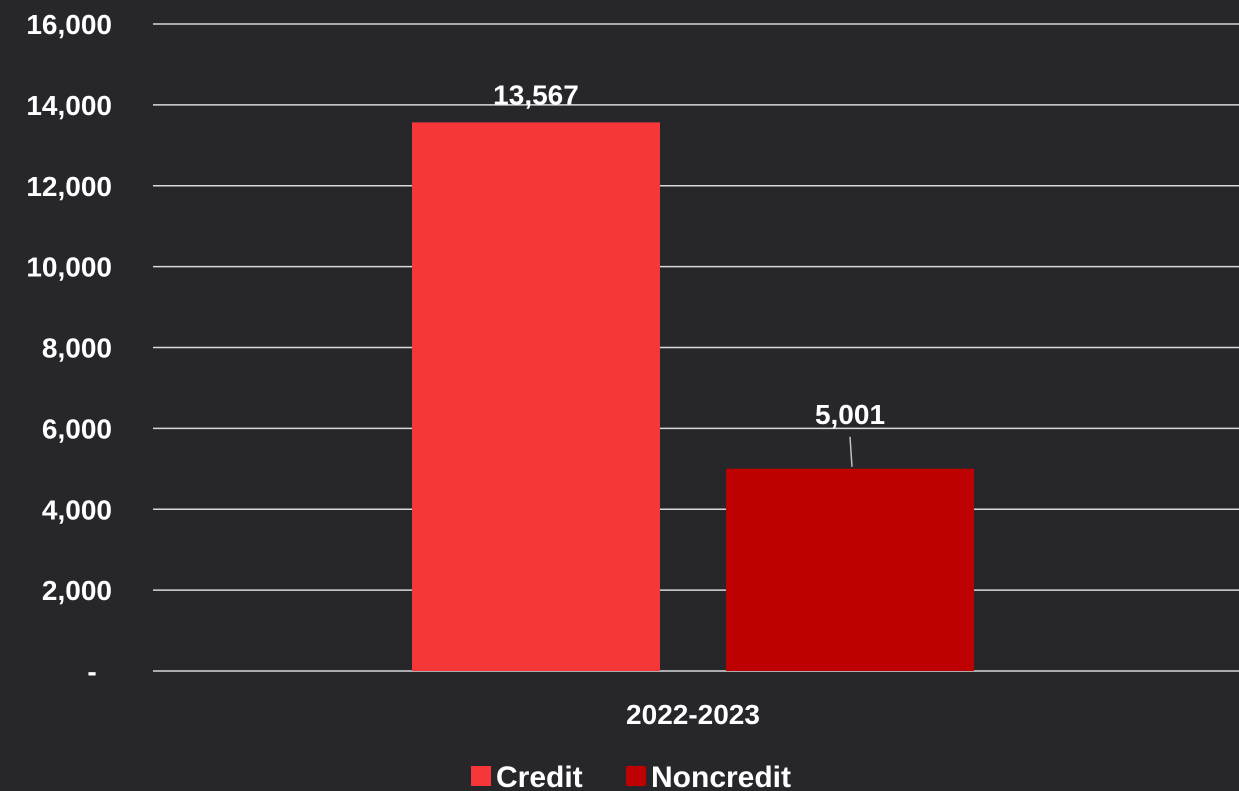 The width and height of the screenshot is (1239, 791). Describe the element at coordinates (91, 671) in the screenshot. I see `y-tick-label: -` at that location.